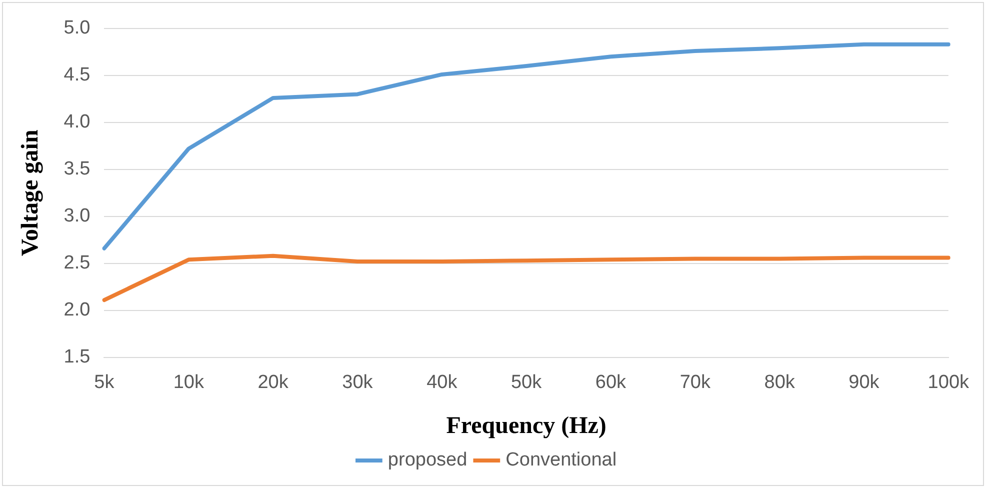 The image size is (986, 488). What do you see at coordinates (104, 383) in the screenshot?
I see `x-tick-label: 5k` at bounding box center [104, 383].